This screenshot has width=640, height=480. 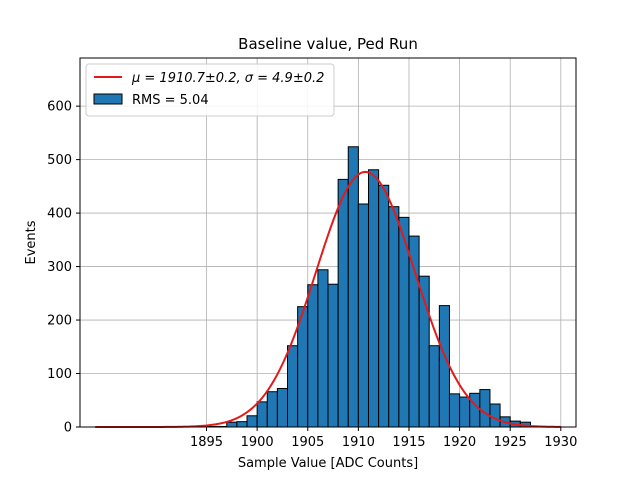 What do you see at coordinates (313, 356) in the screenshot?
I see `histogram-bar-1905` at bounding box center [313, 356].